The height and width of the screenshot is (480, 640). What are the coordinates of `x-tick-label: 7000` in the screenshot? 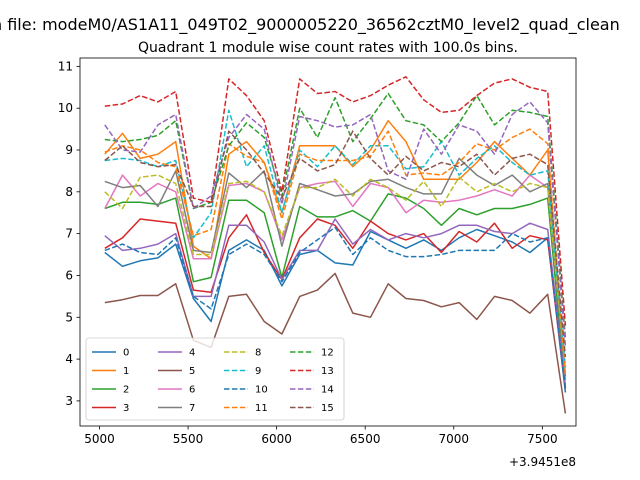 It's located at (453, 439).